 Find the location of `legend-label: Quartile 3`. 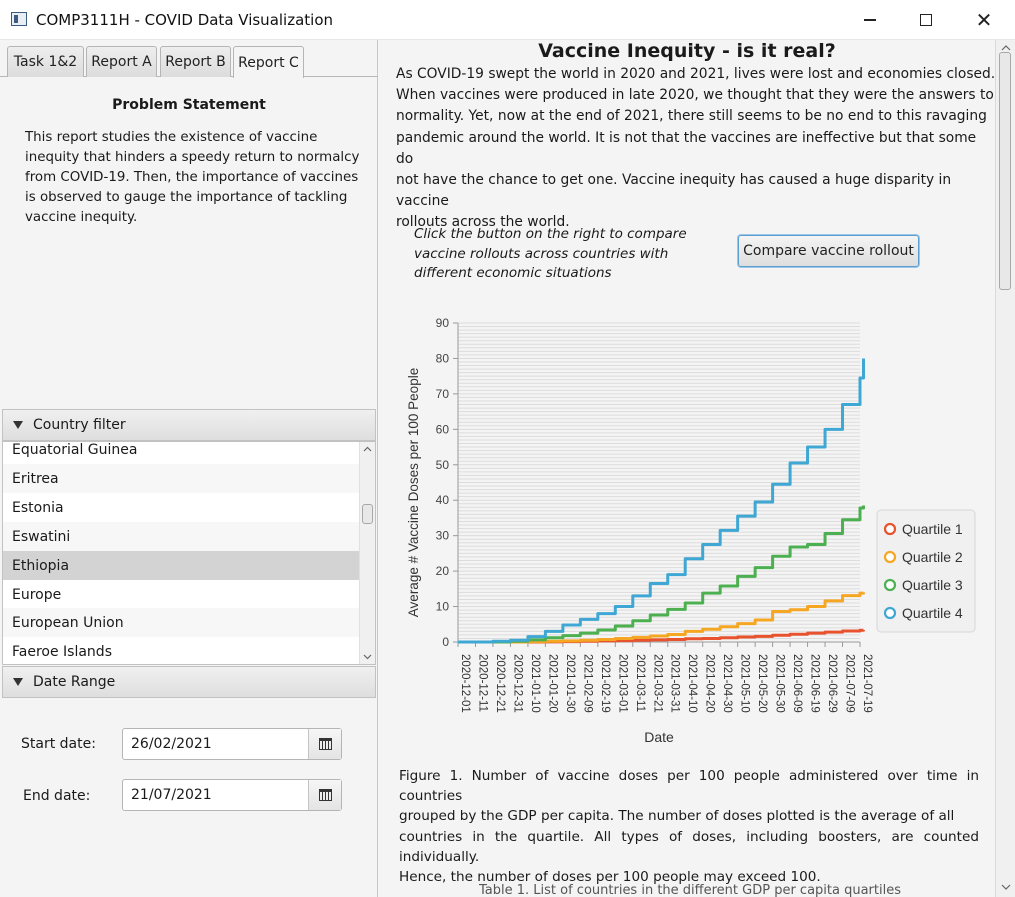

legend-label: Quartile 3 is located at coordinates (932, 585).